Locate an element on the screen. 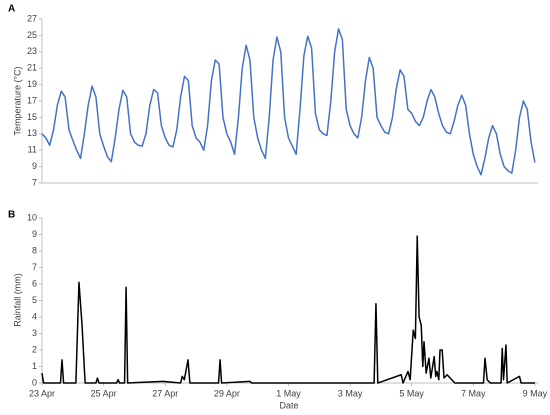 The height and width of the screenshot is (415, 550). y-tick-label: 6 is located at coordinates (34, 283).